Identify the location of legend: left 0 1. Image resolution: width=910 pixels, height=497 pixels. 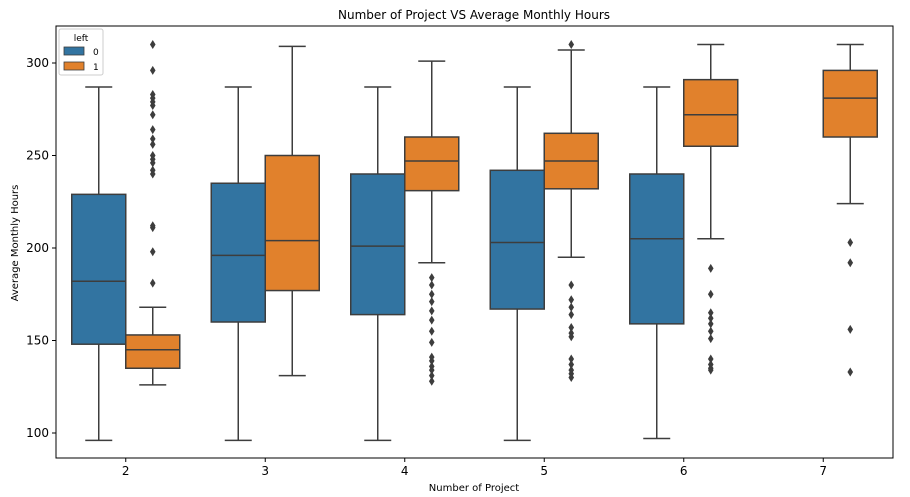
(81, 52).